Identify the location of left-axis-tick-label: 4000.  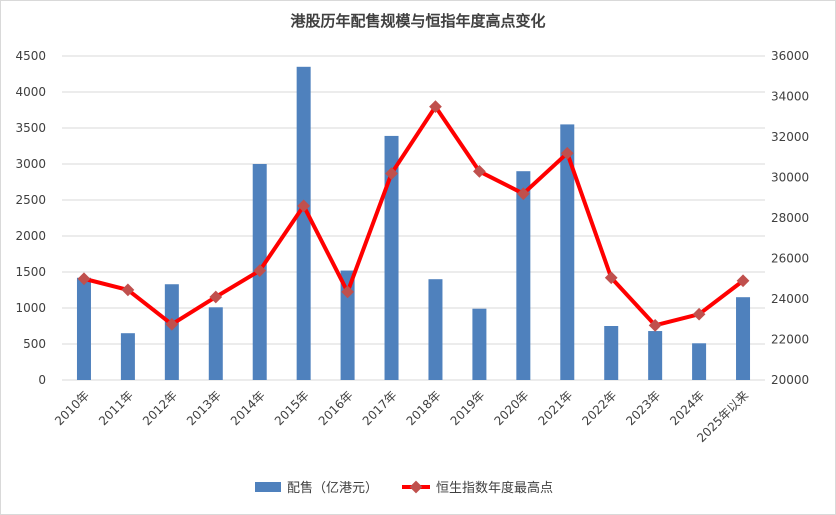
(30, 92).